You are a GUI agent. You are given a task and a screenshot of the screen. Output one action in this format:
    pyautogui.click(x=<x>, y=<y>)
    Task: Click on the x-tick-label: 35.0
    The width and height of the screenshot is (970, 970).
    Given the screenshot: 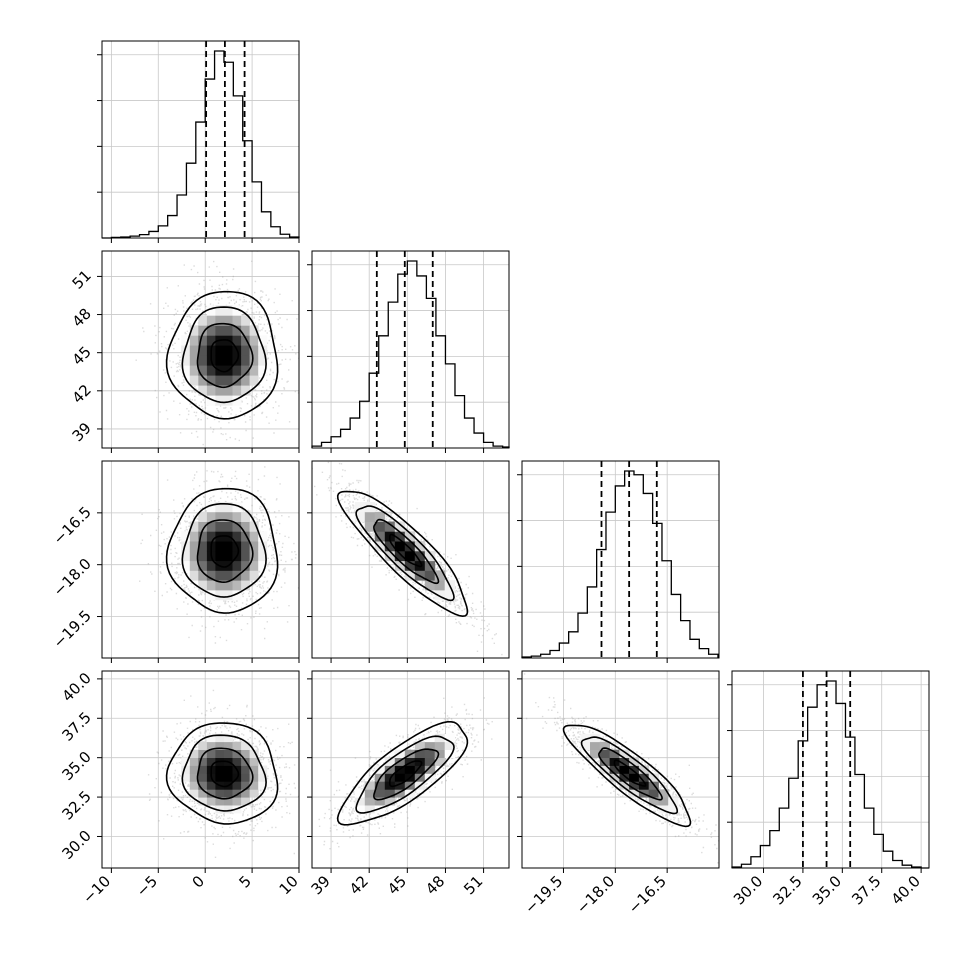 What is the action you would take?
    pyautogui.click(x=827, y=890)
    